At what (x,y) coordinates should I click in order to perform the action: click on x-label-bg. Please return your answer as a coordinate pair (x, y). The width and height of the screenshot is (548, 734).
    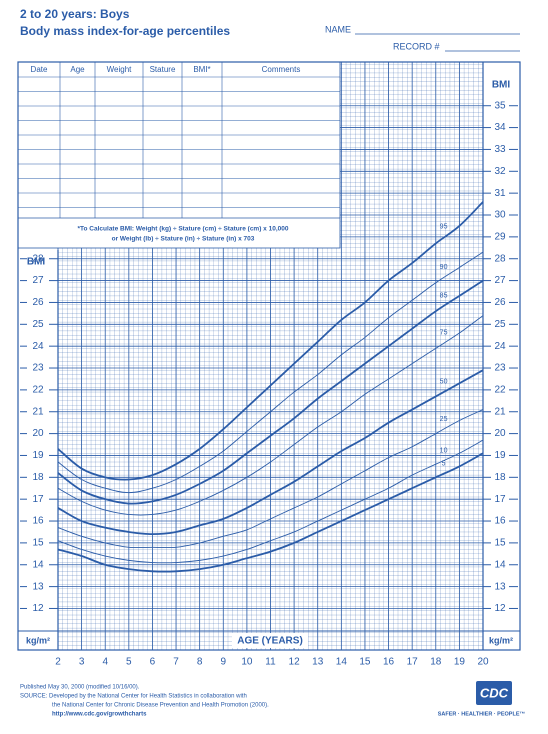
    Looking at the image, I should click on (270, 640).